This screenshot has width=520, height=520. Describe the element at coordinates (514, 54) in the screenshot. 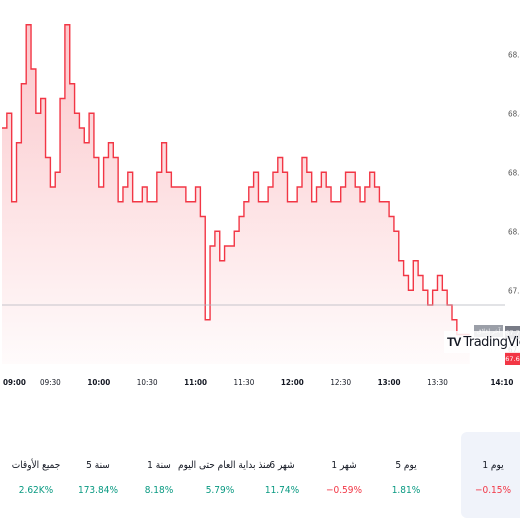

I see `y-tick-label: 68.6` at that location.